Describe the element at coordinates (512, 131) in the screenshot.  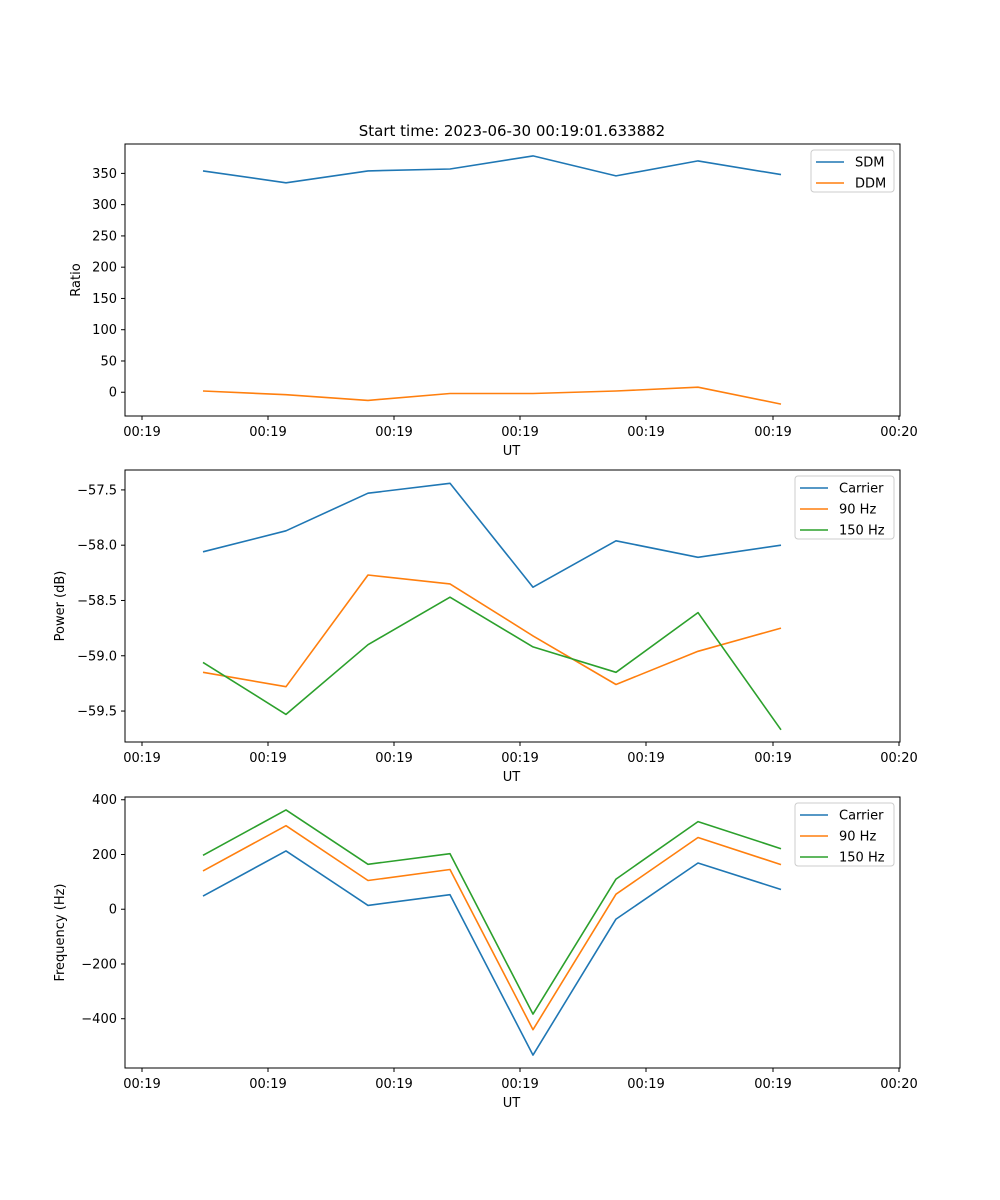
I see `figure-title: Start time: 2023-06-30 00:19:01.633882` at that location.